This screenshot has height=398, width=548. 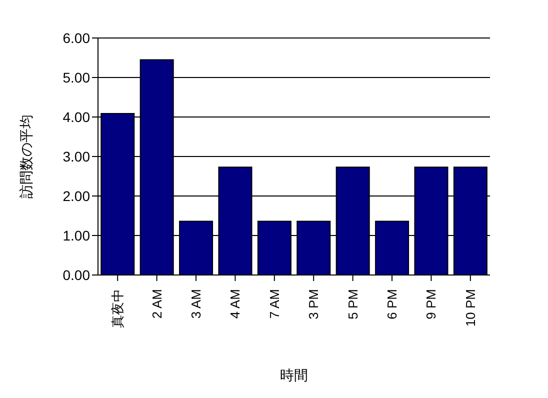 I want to click on x-tick-label: 真夜中, so click(x=118, y=308).